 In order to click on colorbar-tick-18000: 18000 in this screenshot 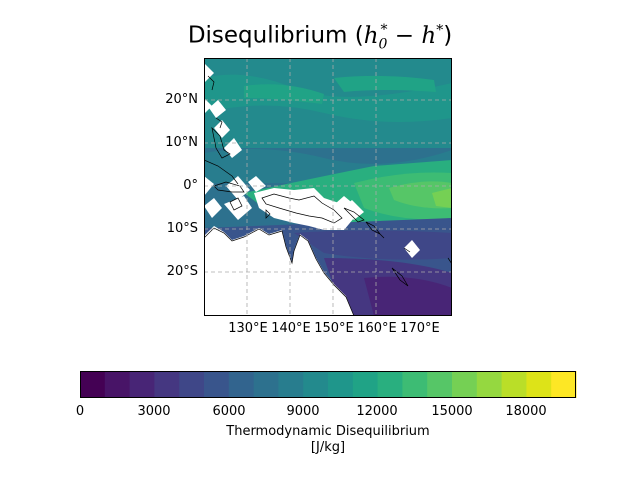, I will do `click(526, 411)`.